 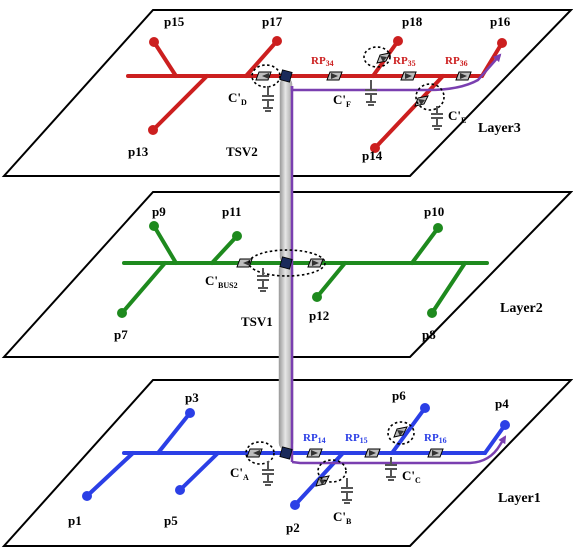 I want to click on repeater-rp35, so click(x=408, y=76).